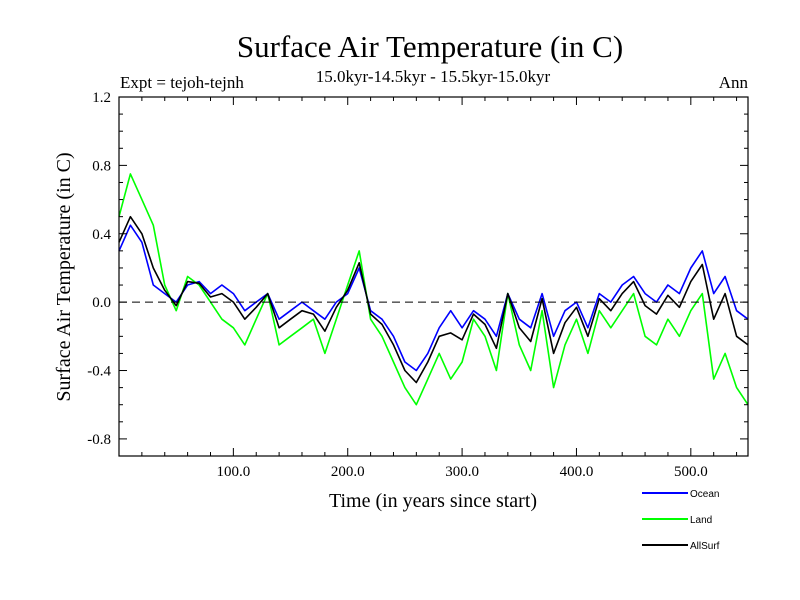  What do you see at coordinates (681, 520) in the screenshot?
I see `legend: Ocean Land AllSurf` at bounding box center [681, 520].